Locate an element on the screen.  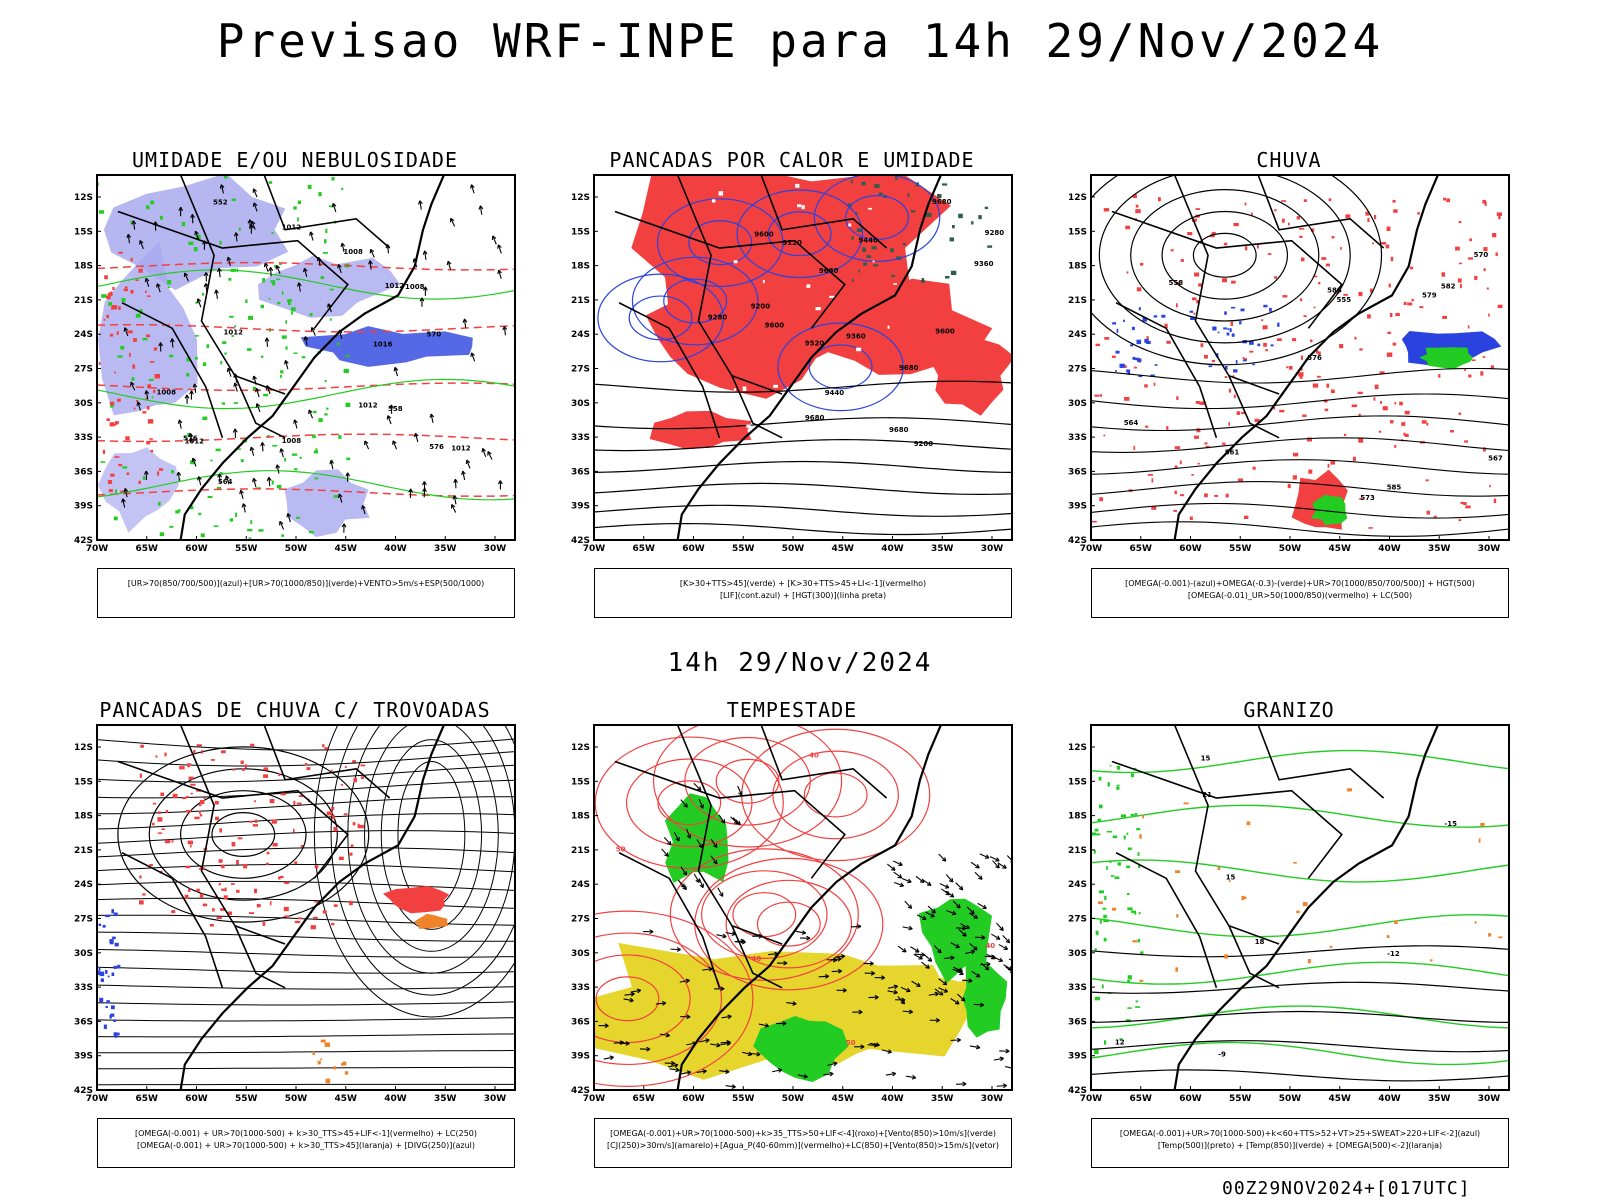
contour-label: 1016 is located at coordinates (383, 344).